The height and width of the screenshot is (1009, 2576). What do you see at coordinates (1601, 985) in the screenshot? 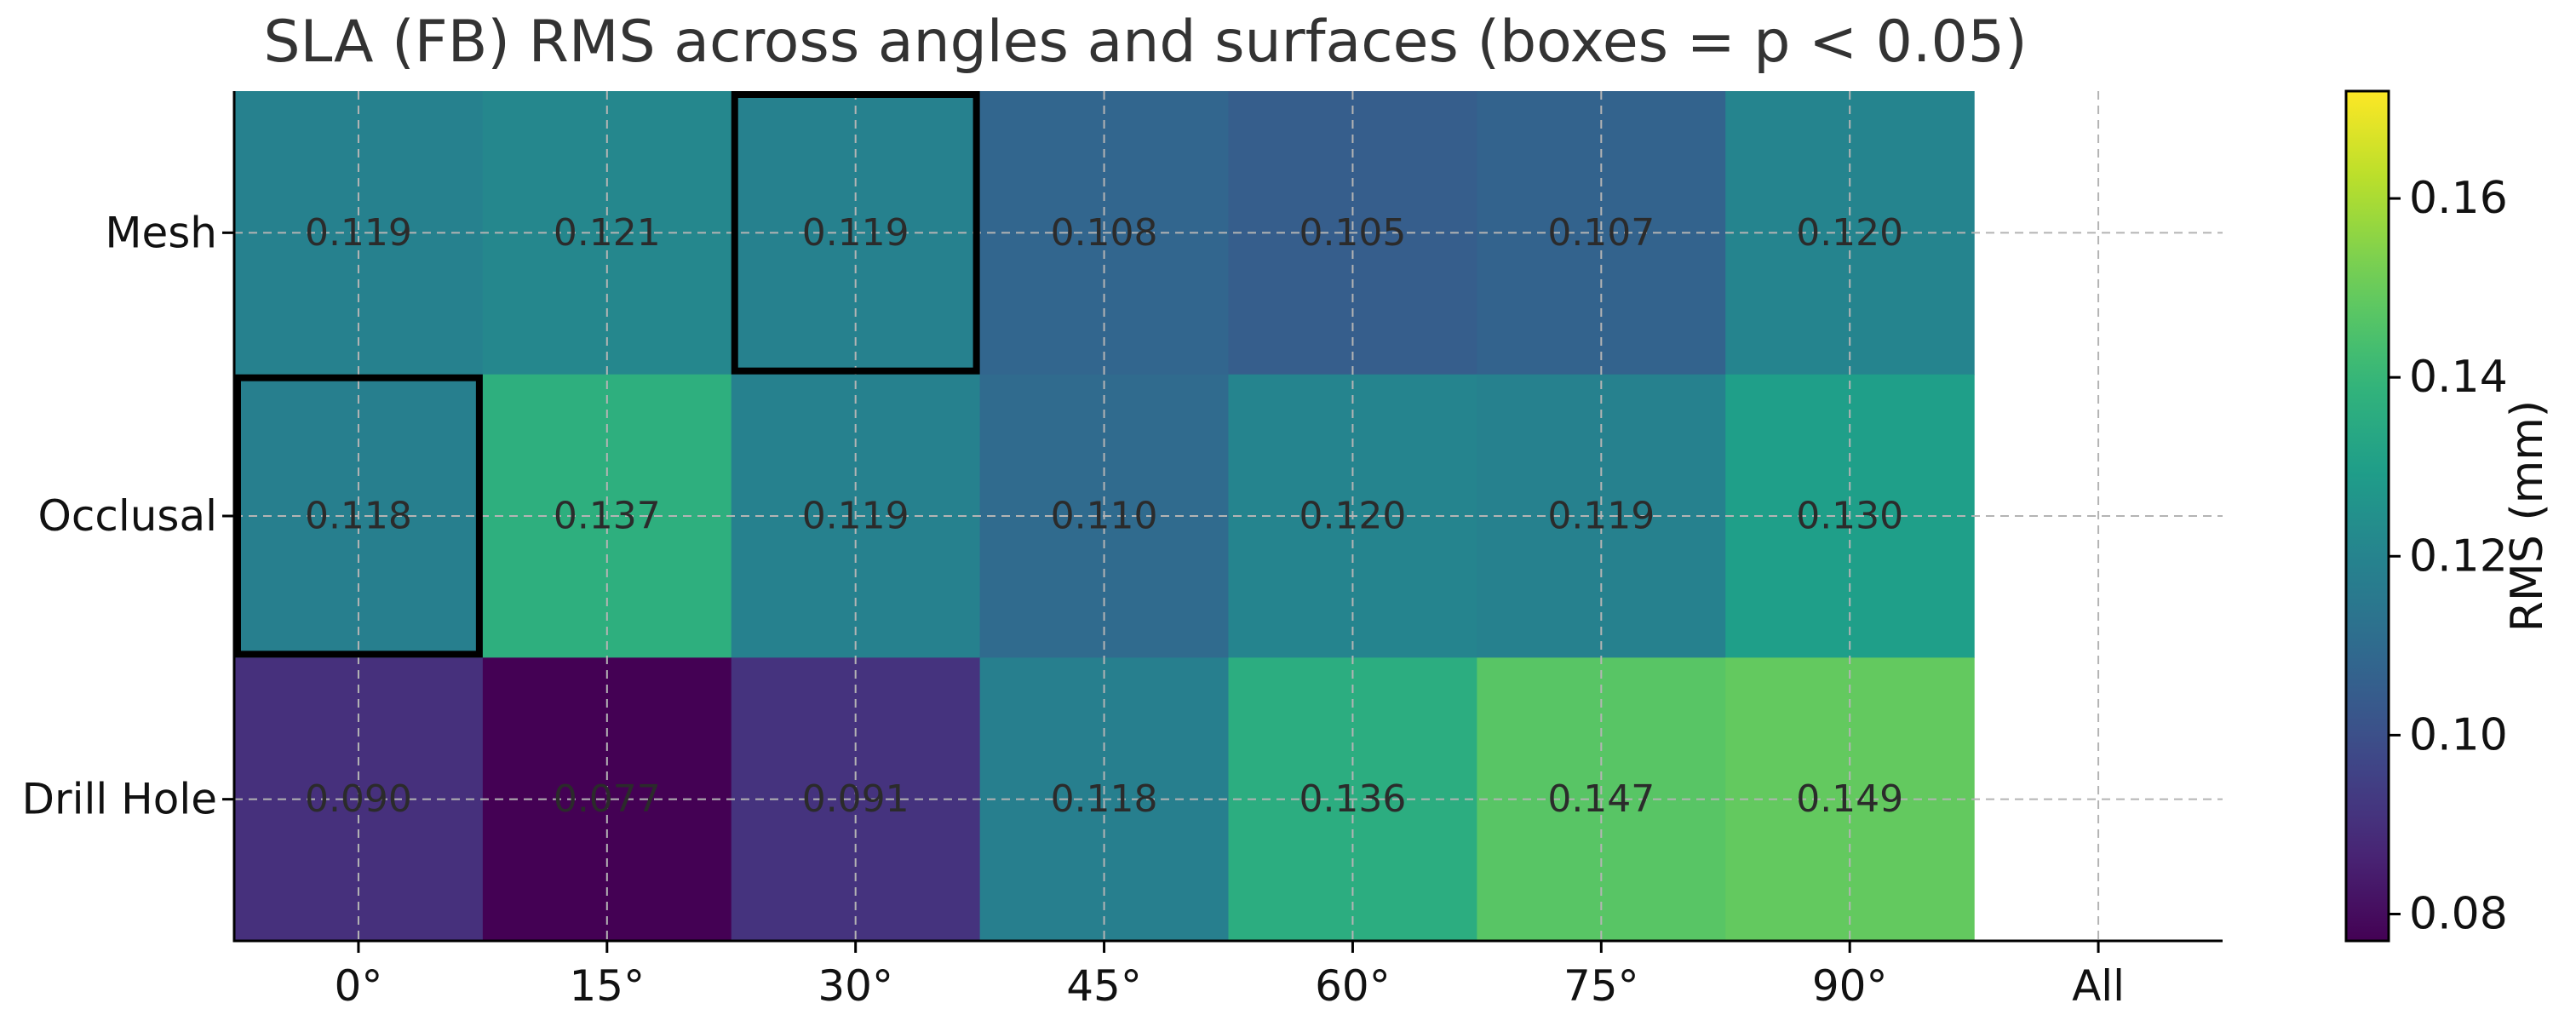
I see `x-tick-label-75deg: 75°` at bounding box center [1601, 985].